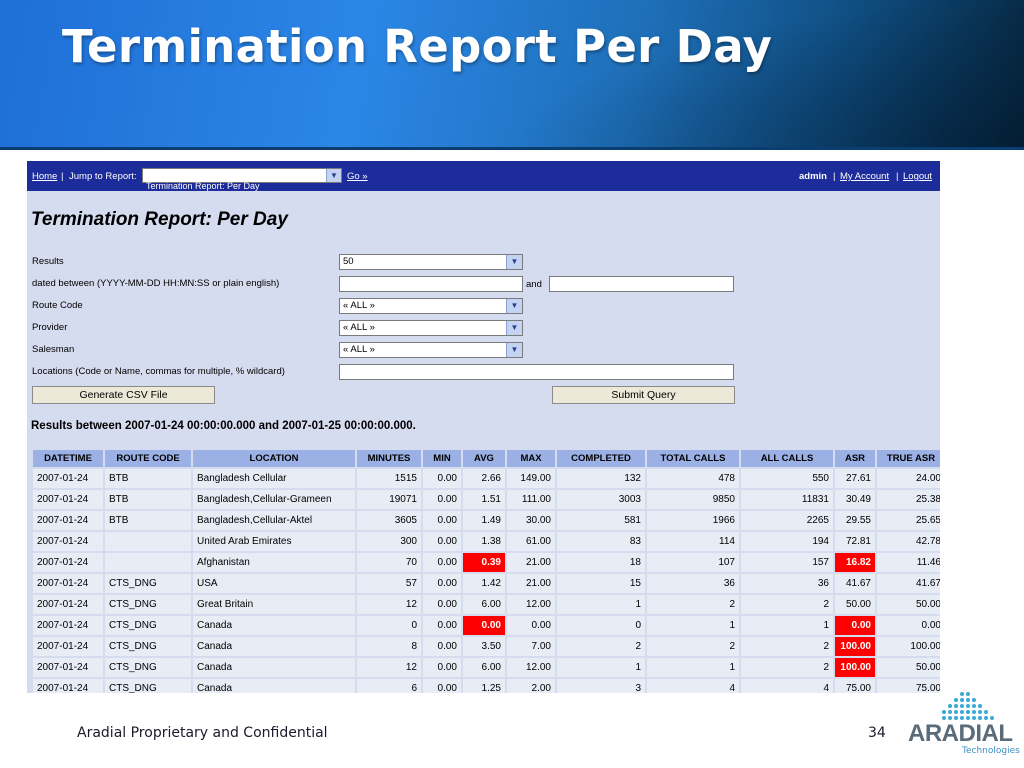  What do you see at coordinates (203, 186) in the screenshot?
I see `jump-to-report-value: Termination Report: Per Day` at bounding box center [203, 186].